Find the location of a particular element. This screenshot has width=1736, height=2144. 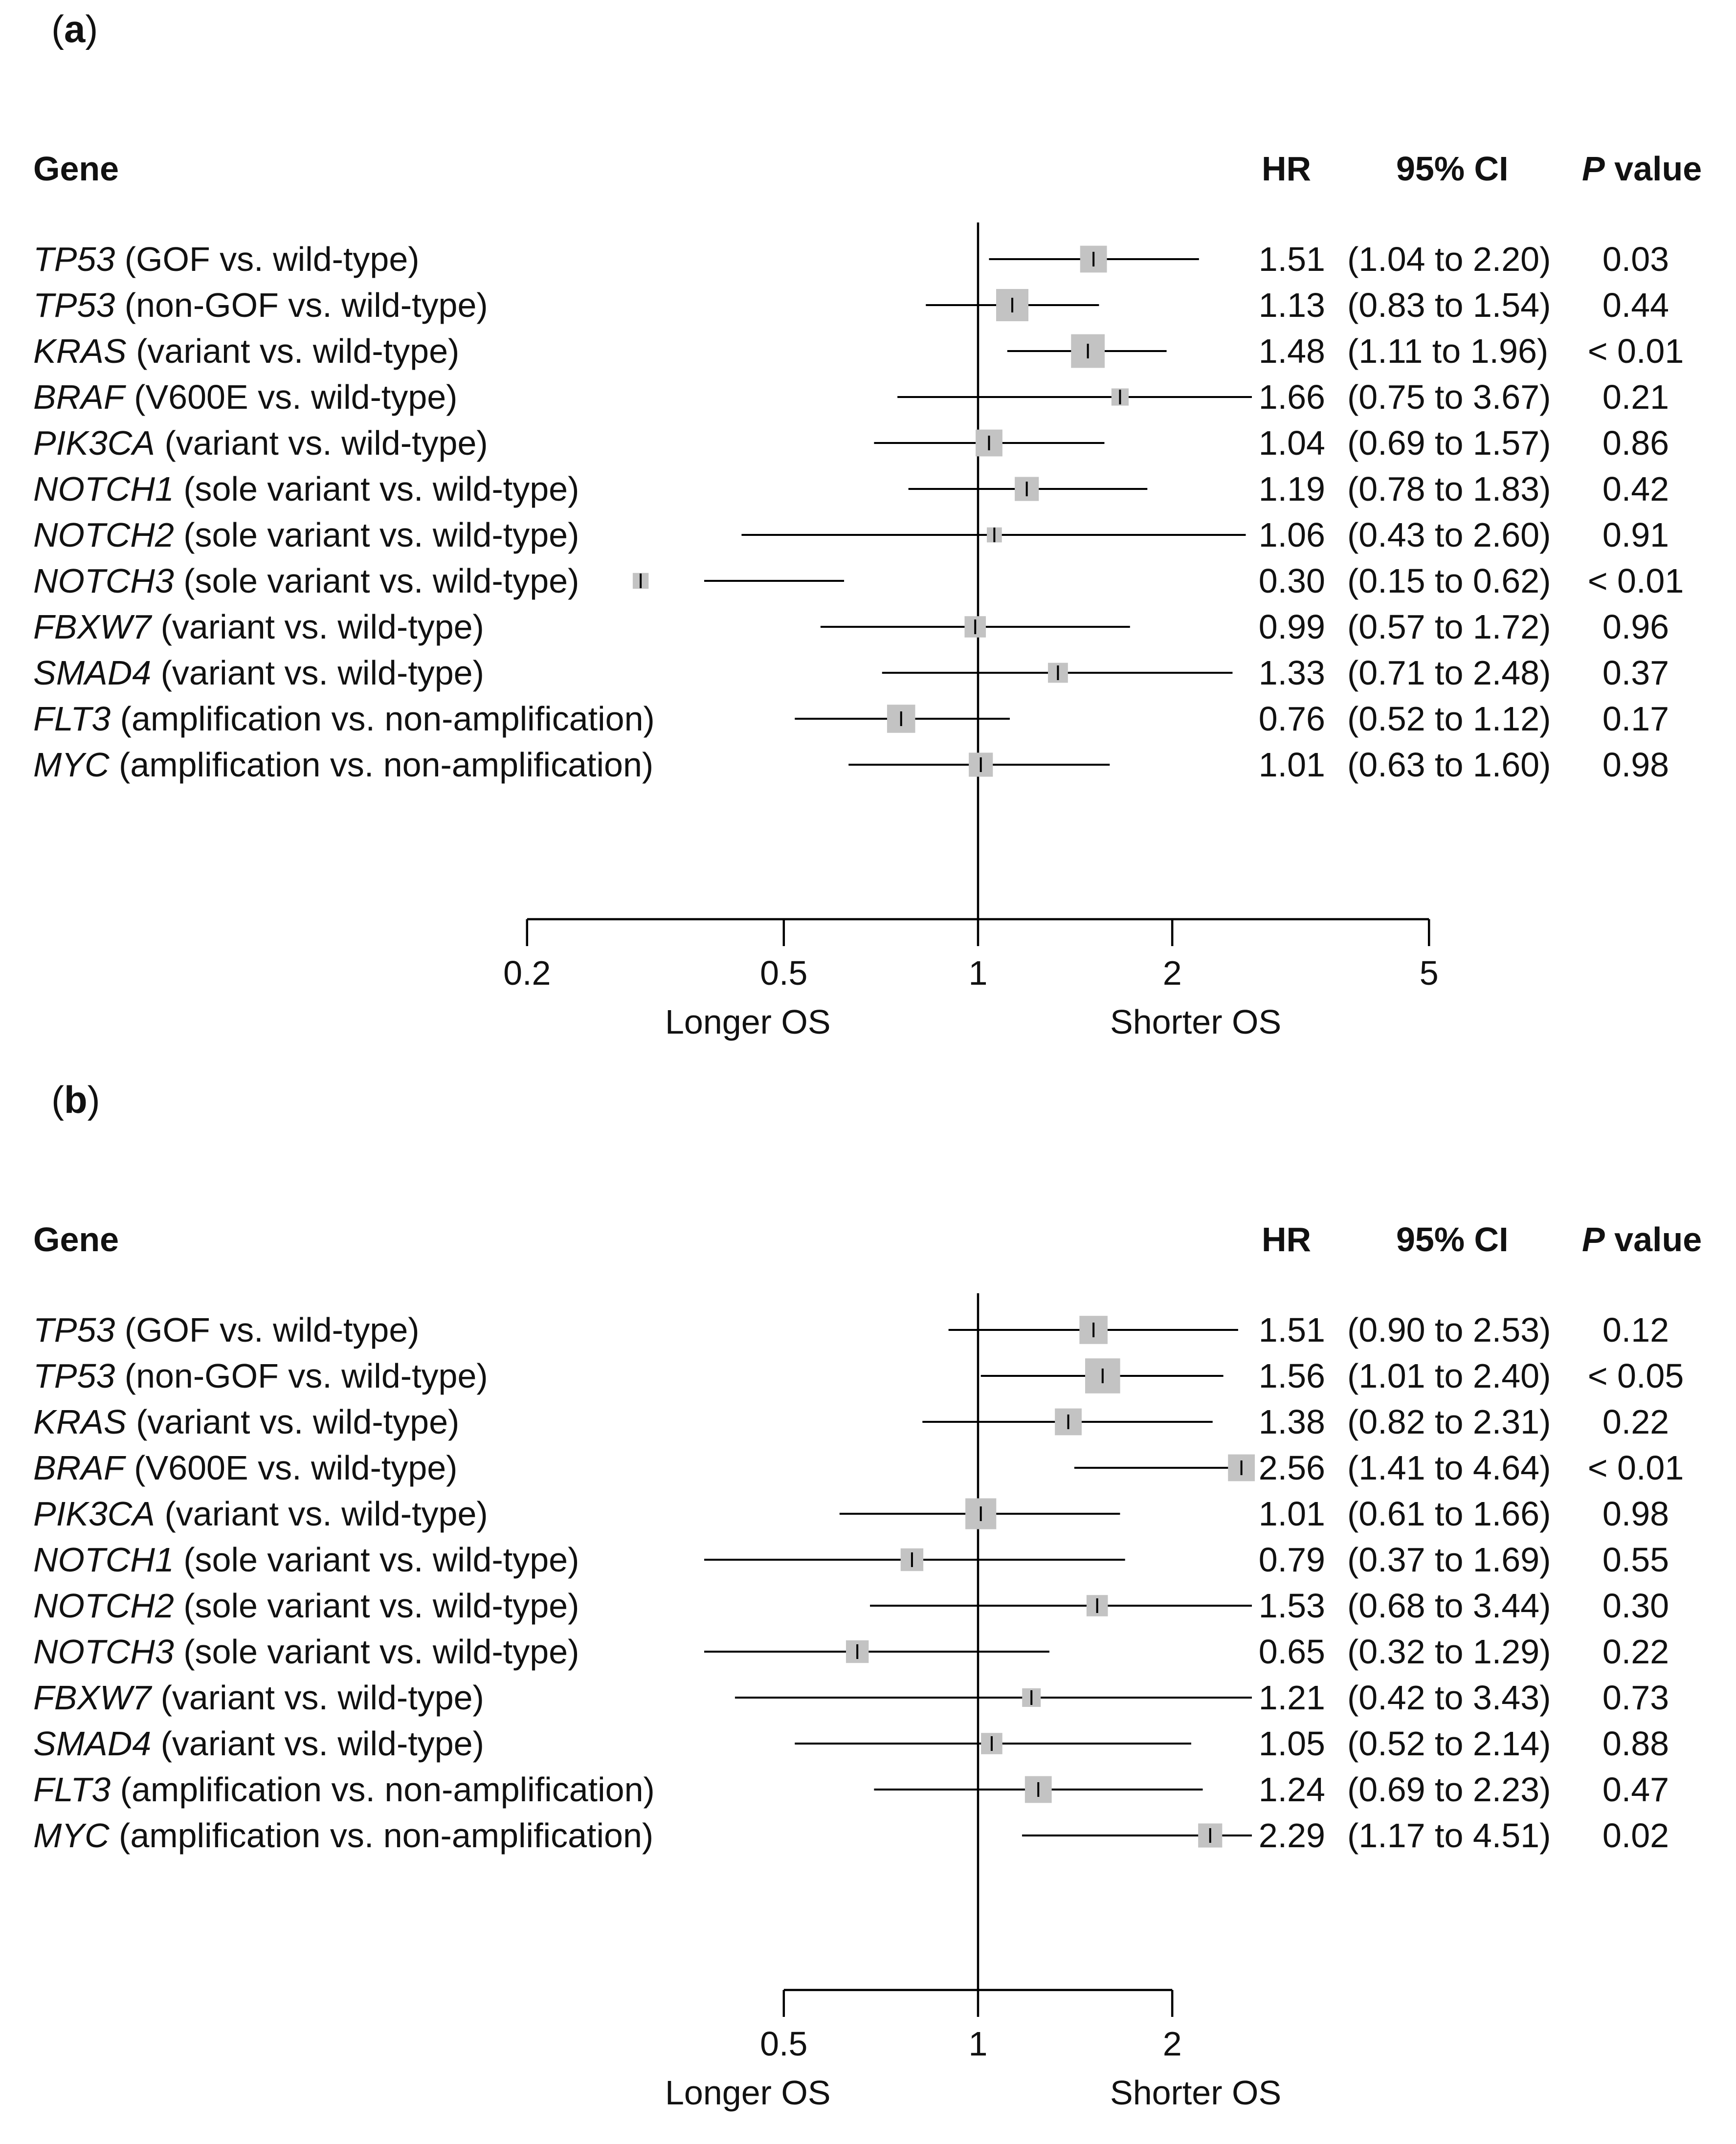

hr-value: 1.51 is located at coordinates (1291, 1330).